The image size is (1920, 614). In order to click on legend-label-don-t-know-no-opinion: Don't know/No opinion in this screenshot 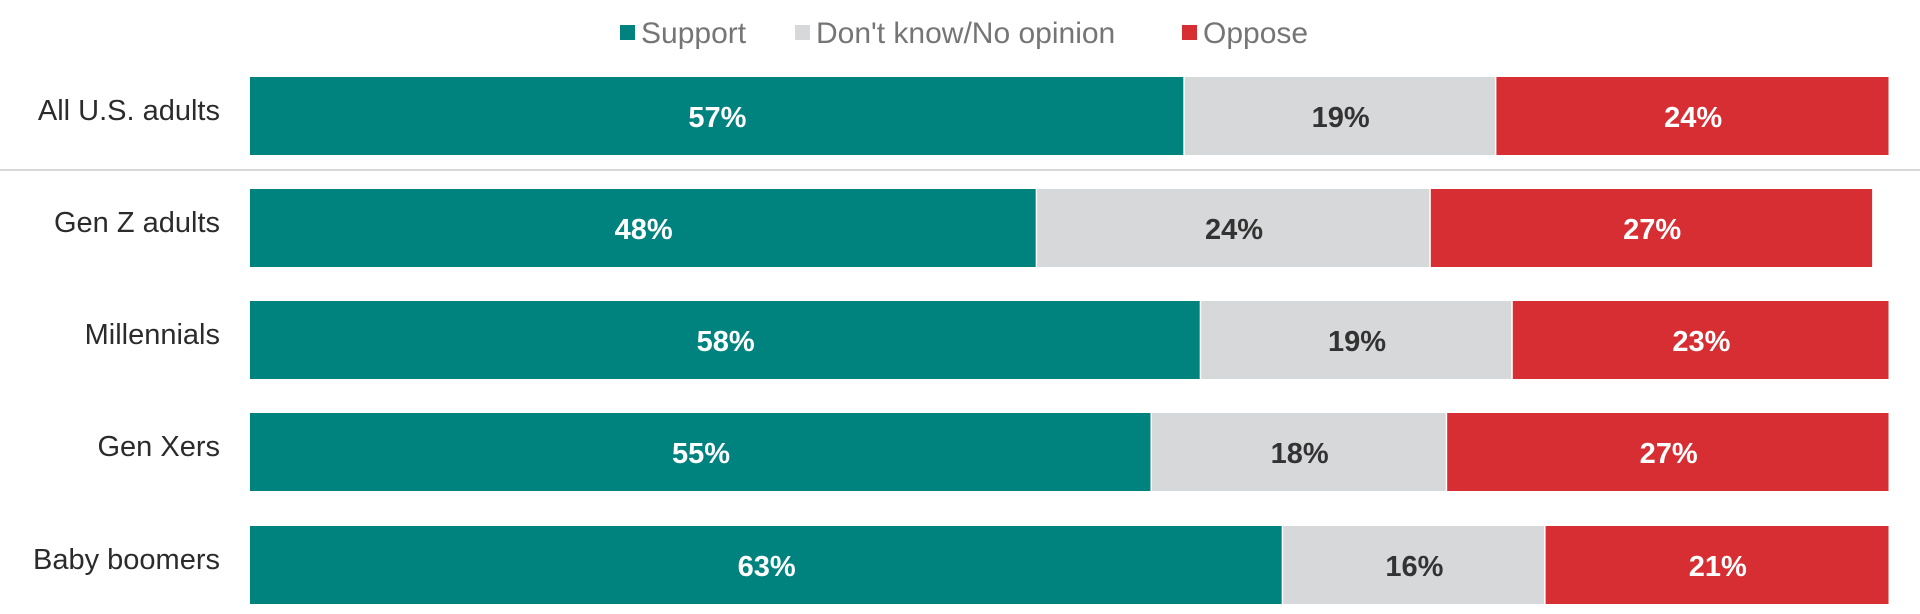, I will do `click(965, 33)`.